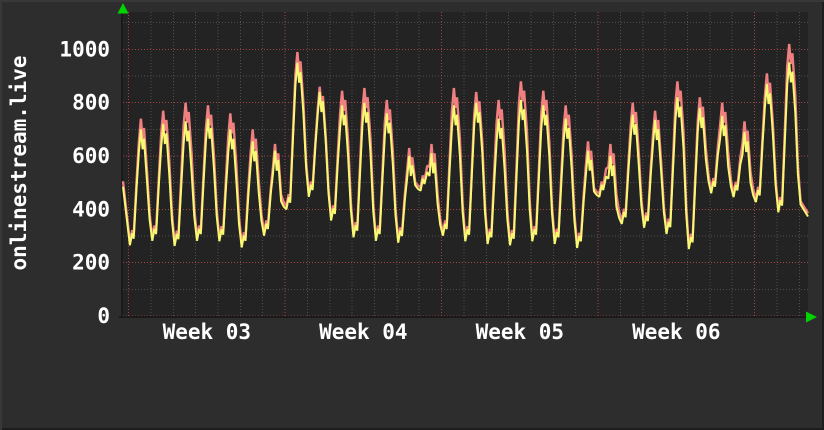  Describe the element at coordinates (91, 263) in the screenshot. I see `y-tick-label: 200` at that location.